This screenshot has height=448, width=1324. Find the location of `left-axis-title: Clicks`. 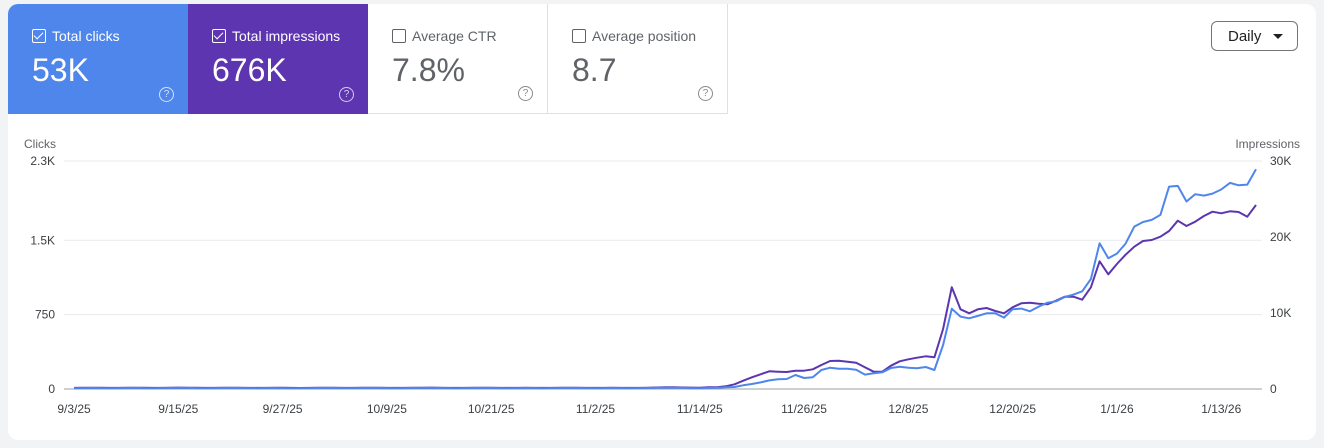

left-axis-title: Clicks is located at coordinates (40, 144).